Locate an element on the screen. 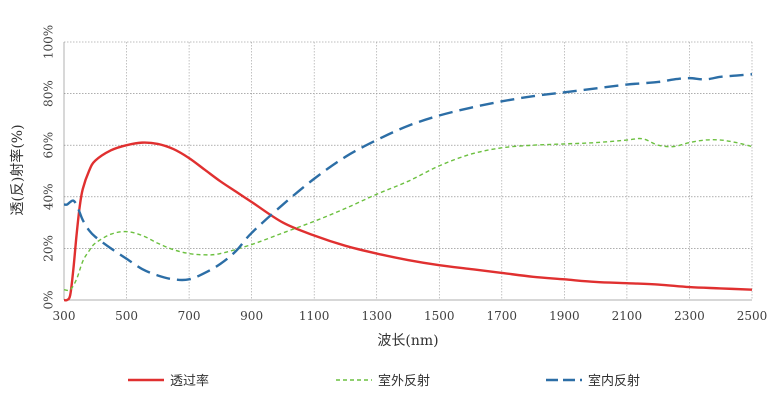  y-tick-label: 60% is located at coordinates (49, 145).